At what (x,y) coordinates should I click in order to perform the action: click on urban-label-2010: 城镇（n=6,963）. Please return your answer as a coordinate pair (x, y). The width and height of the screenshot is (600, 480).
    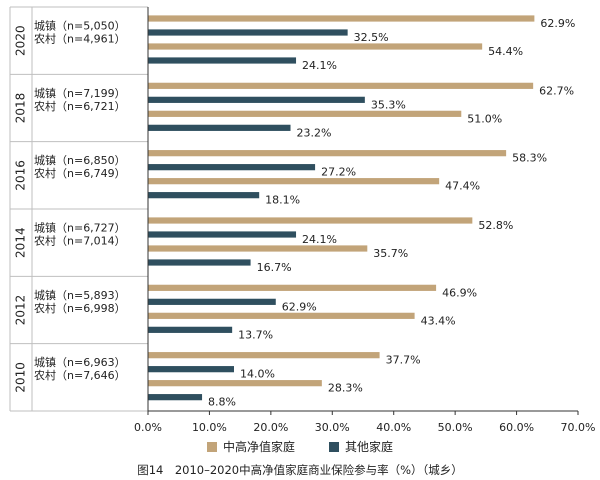
    Looking at the image, I should click on (80, 362).